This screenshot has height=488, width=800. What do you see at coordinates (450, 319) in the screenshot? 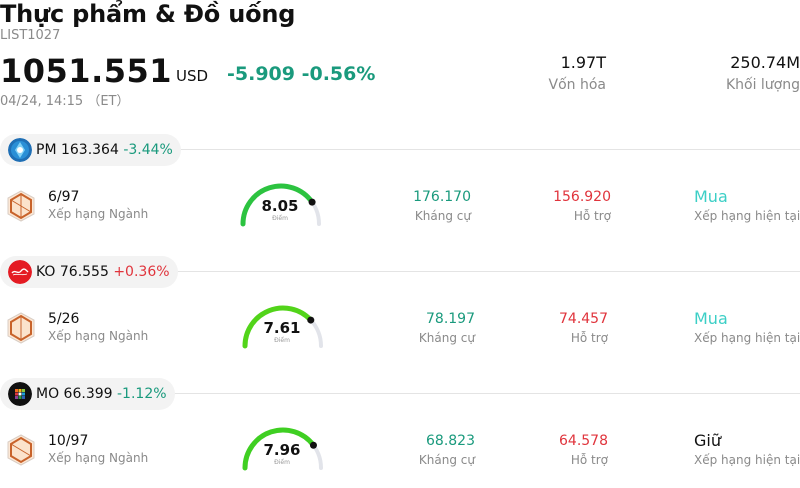
I see `resistance-value: 78.197` at bounding box center [450, 319].